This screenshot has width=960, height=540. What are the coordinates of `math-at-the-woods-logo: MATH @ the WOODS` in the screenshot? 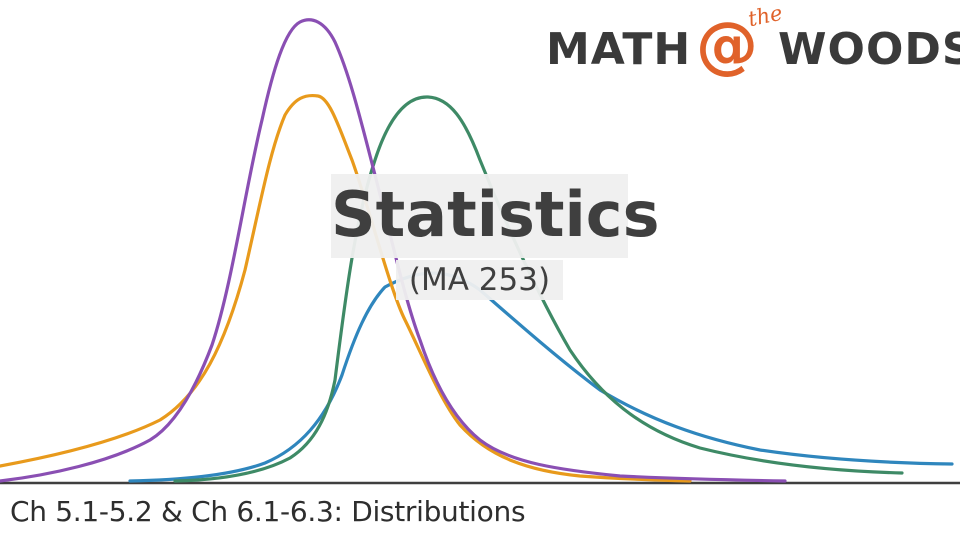 It's located at (753, 41).